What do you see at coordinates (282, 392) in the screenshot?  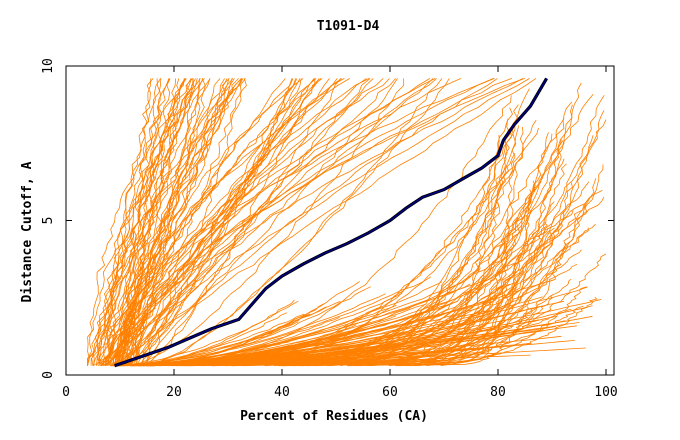 I see `x-tick-label: 40` at bounding box center [282, 392].